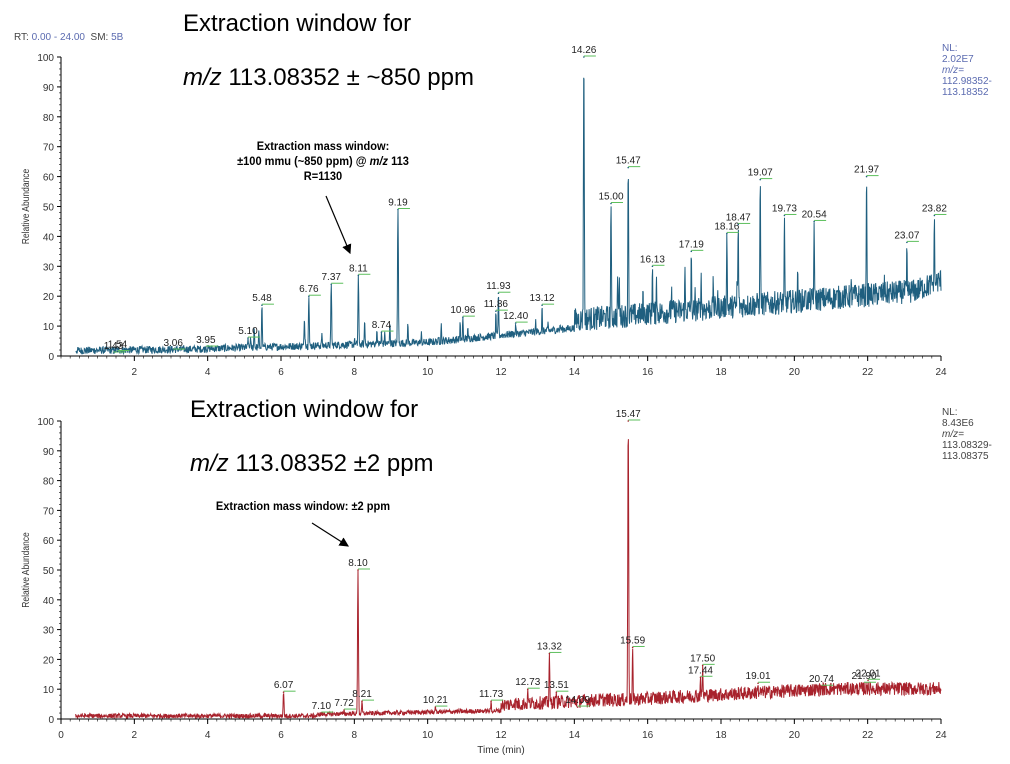  What do you see at coordinates (958, 59) in the screenshot?
I see `top-nl-value: 2.02E7` at bounding box center [958, 59].